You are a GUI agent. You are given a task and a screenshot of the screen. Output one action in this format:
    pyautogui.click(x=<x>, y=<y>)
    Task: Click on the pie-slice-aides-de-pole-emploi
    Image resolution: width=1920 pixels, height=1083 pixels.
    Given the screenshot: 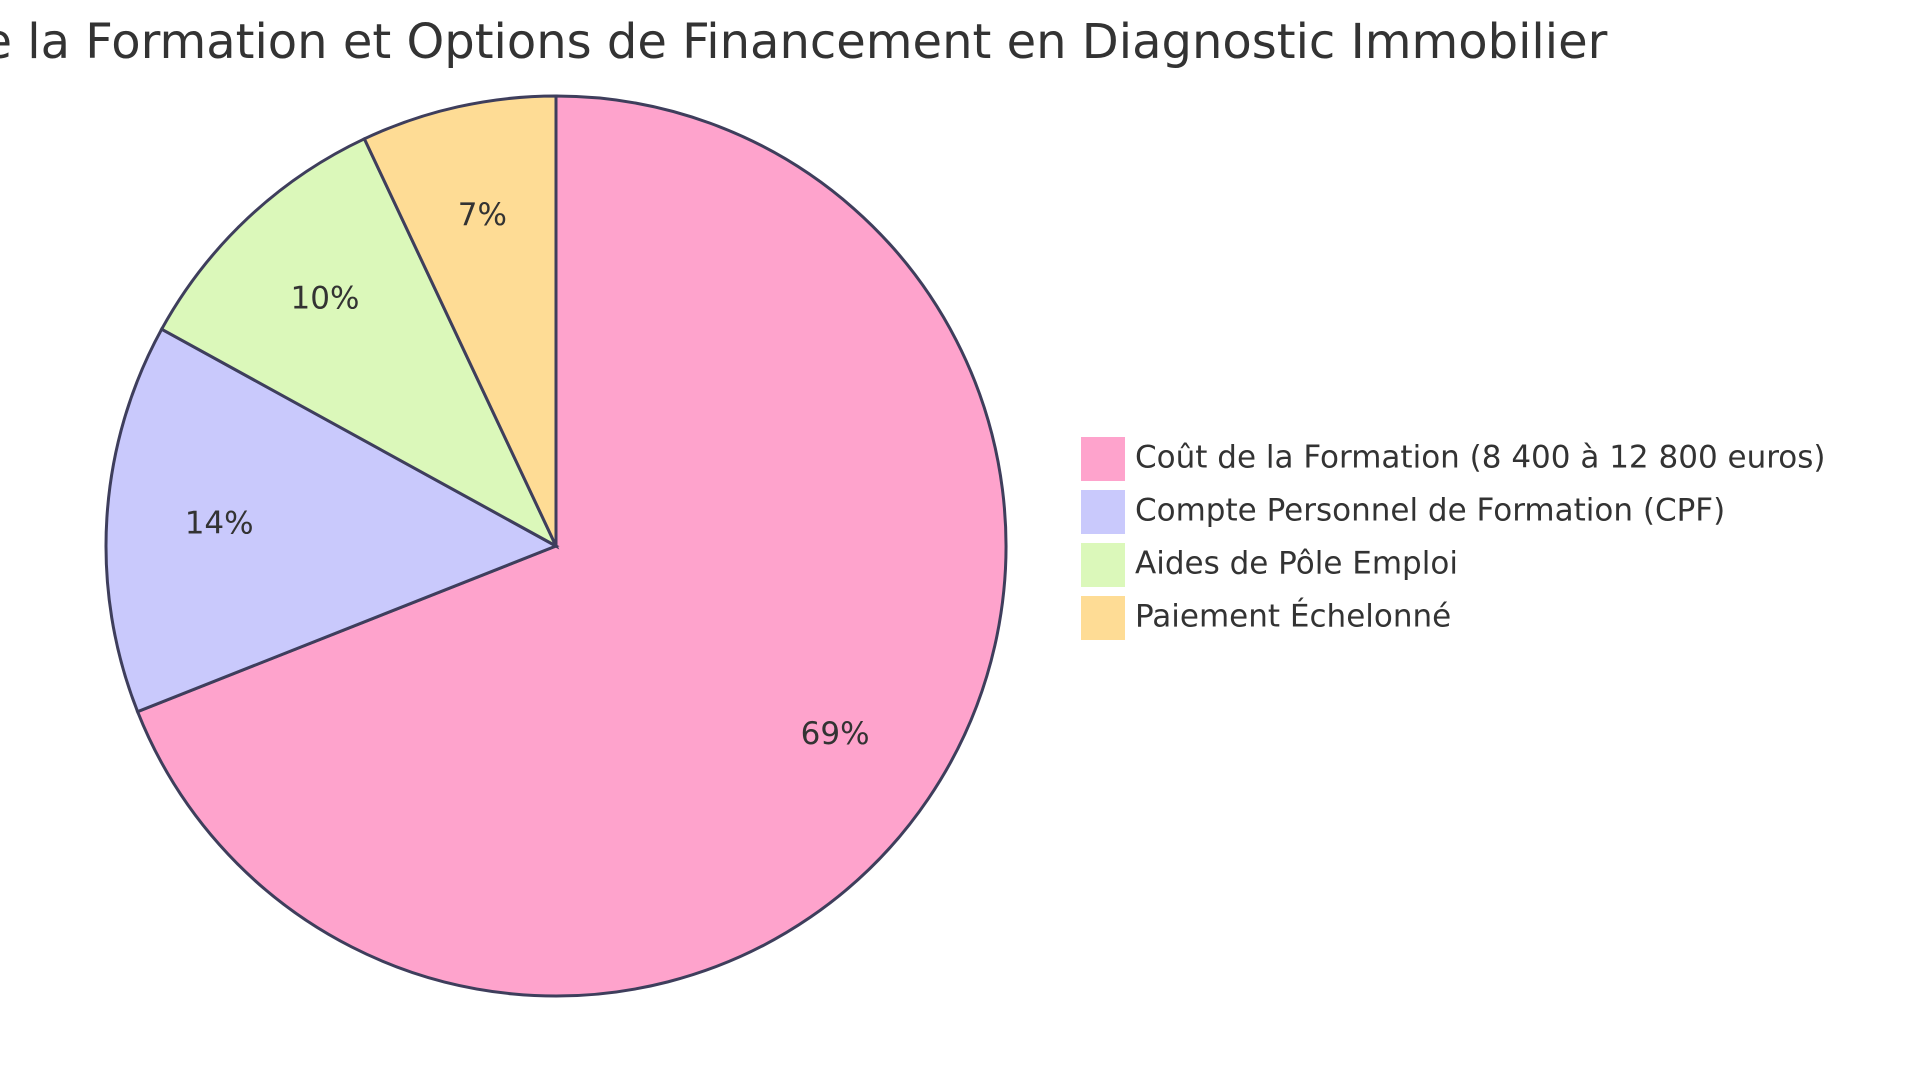 What is the action you would take?
    pyautogui.click(x=359, y=343)
    